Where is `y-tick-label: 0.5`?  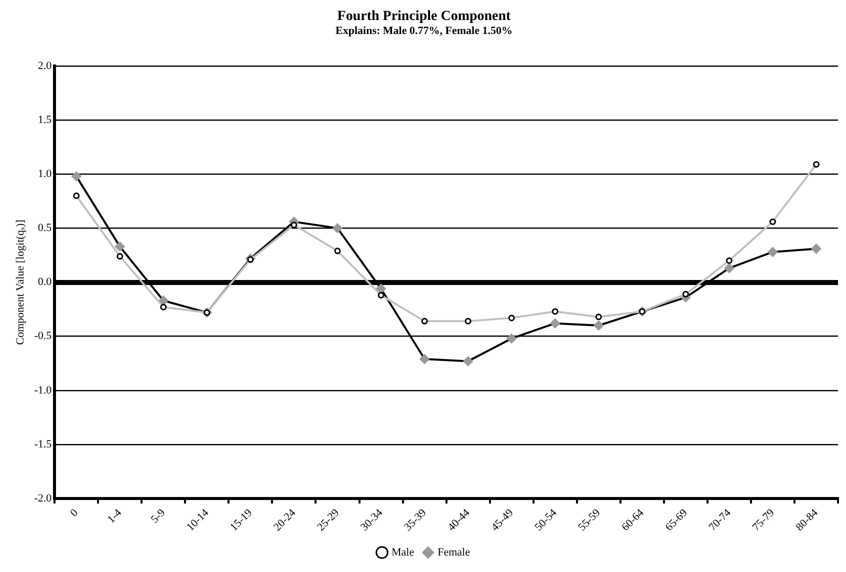 y-tick-label: 0.5 is located at coordinates (45, 228).